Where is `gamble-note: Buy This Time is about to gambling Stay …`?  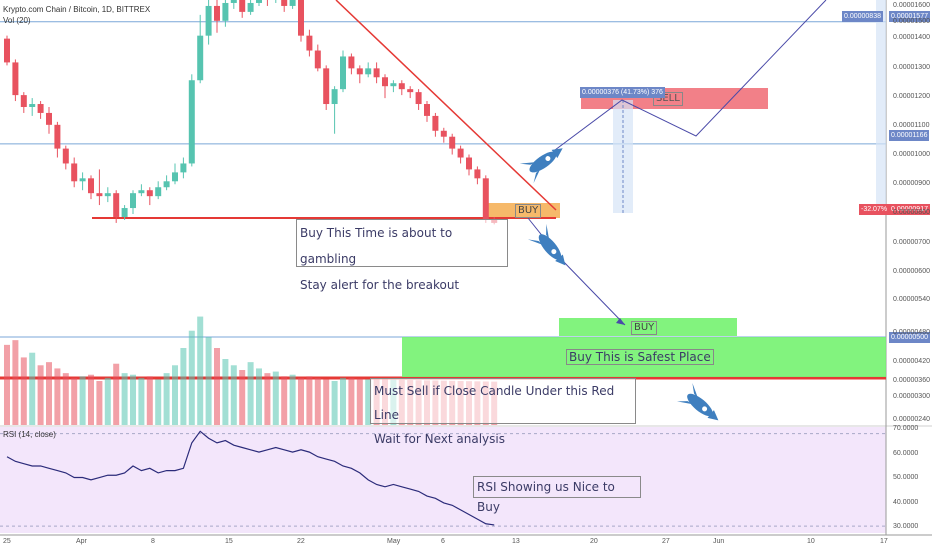 gamble-note: Buy This Time is about to gambling Stay … is located at coordinates (402, 255).